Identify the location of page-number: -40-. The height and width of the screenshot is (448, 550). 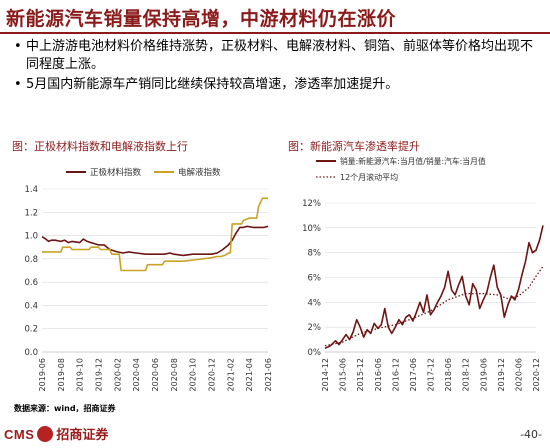
(531, 434).